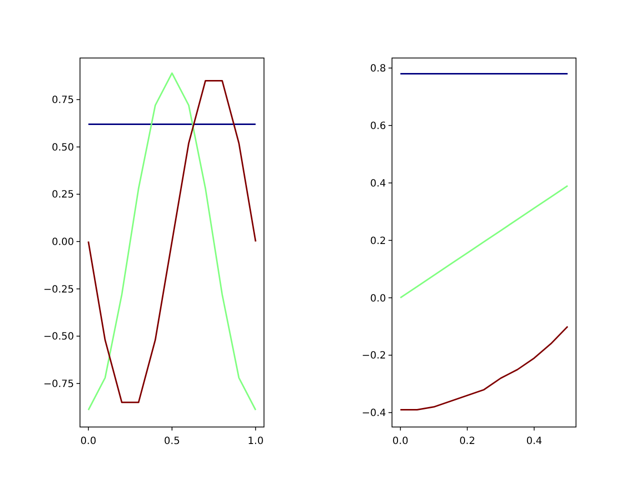 The image size is (640, 480). I want to click on y-tick-label: 0.6, so click(378, 126).